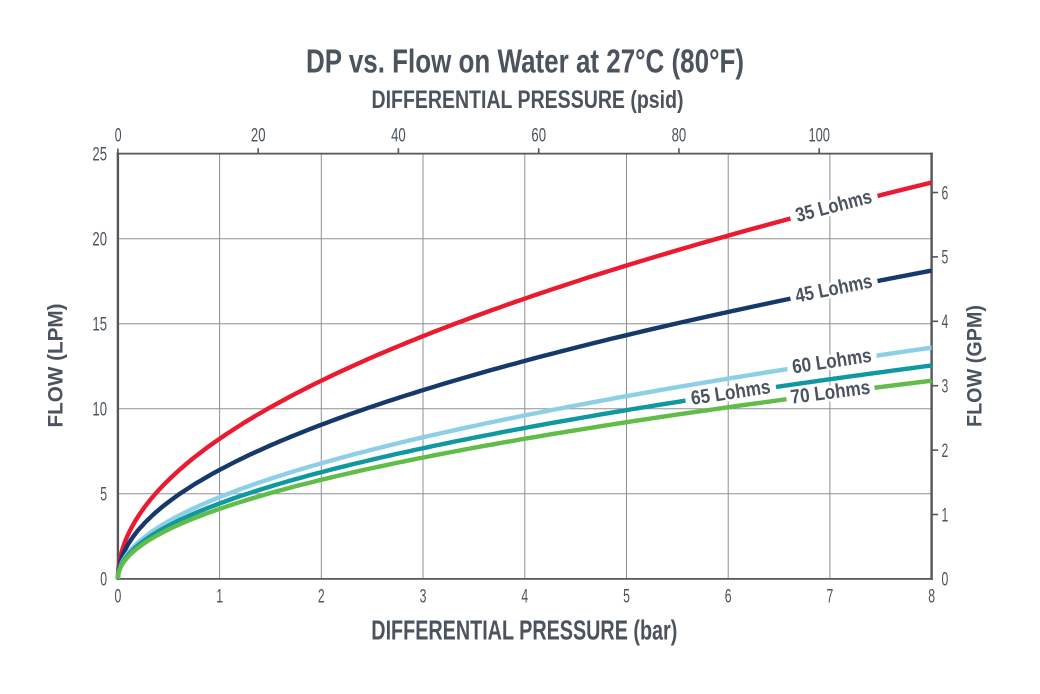  What do you see at coordinates (975, 366) in the screenshot?
I see `svg-text: FLOW (GPM)` at bounding box center [975, 366].